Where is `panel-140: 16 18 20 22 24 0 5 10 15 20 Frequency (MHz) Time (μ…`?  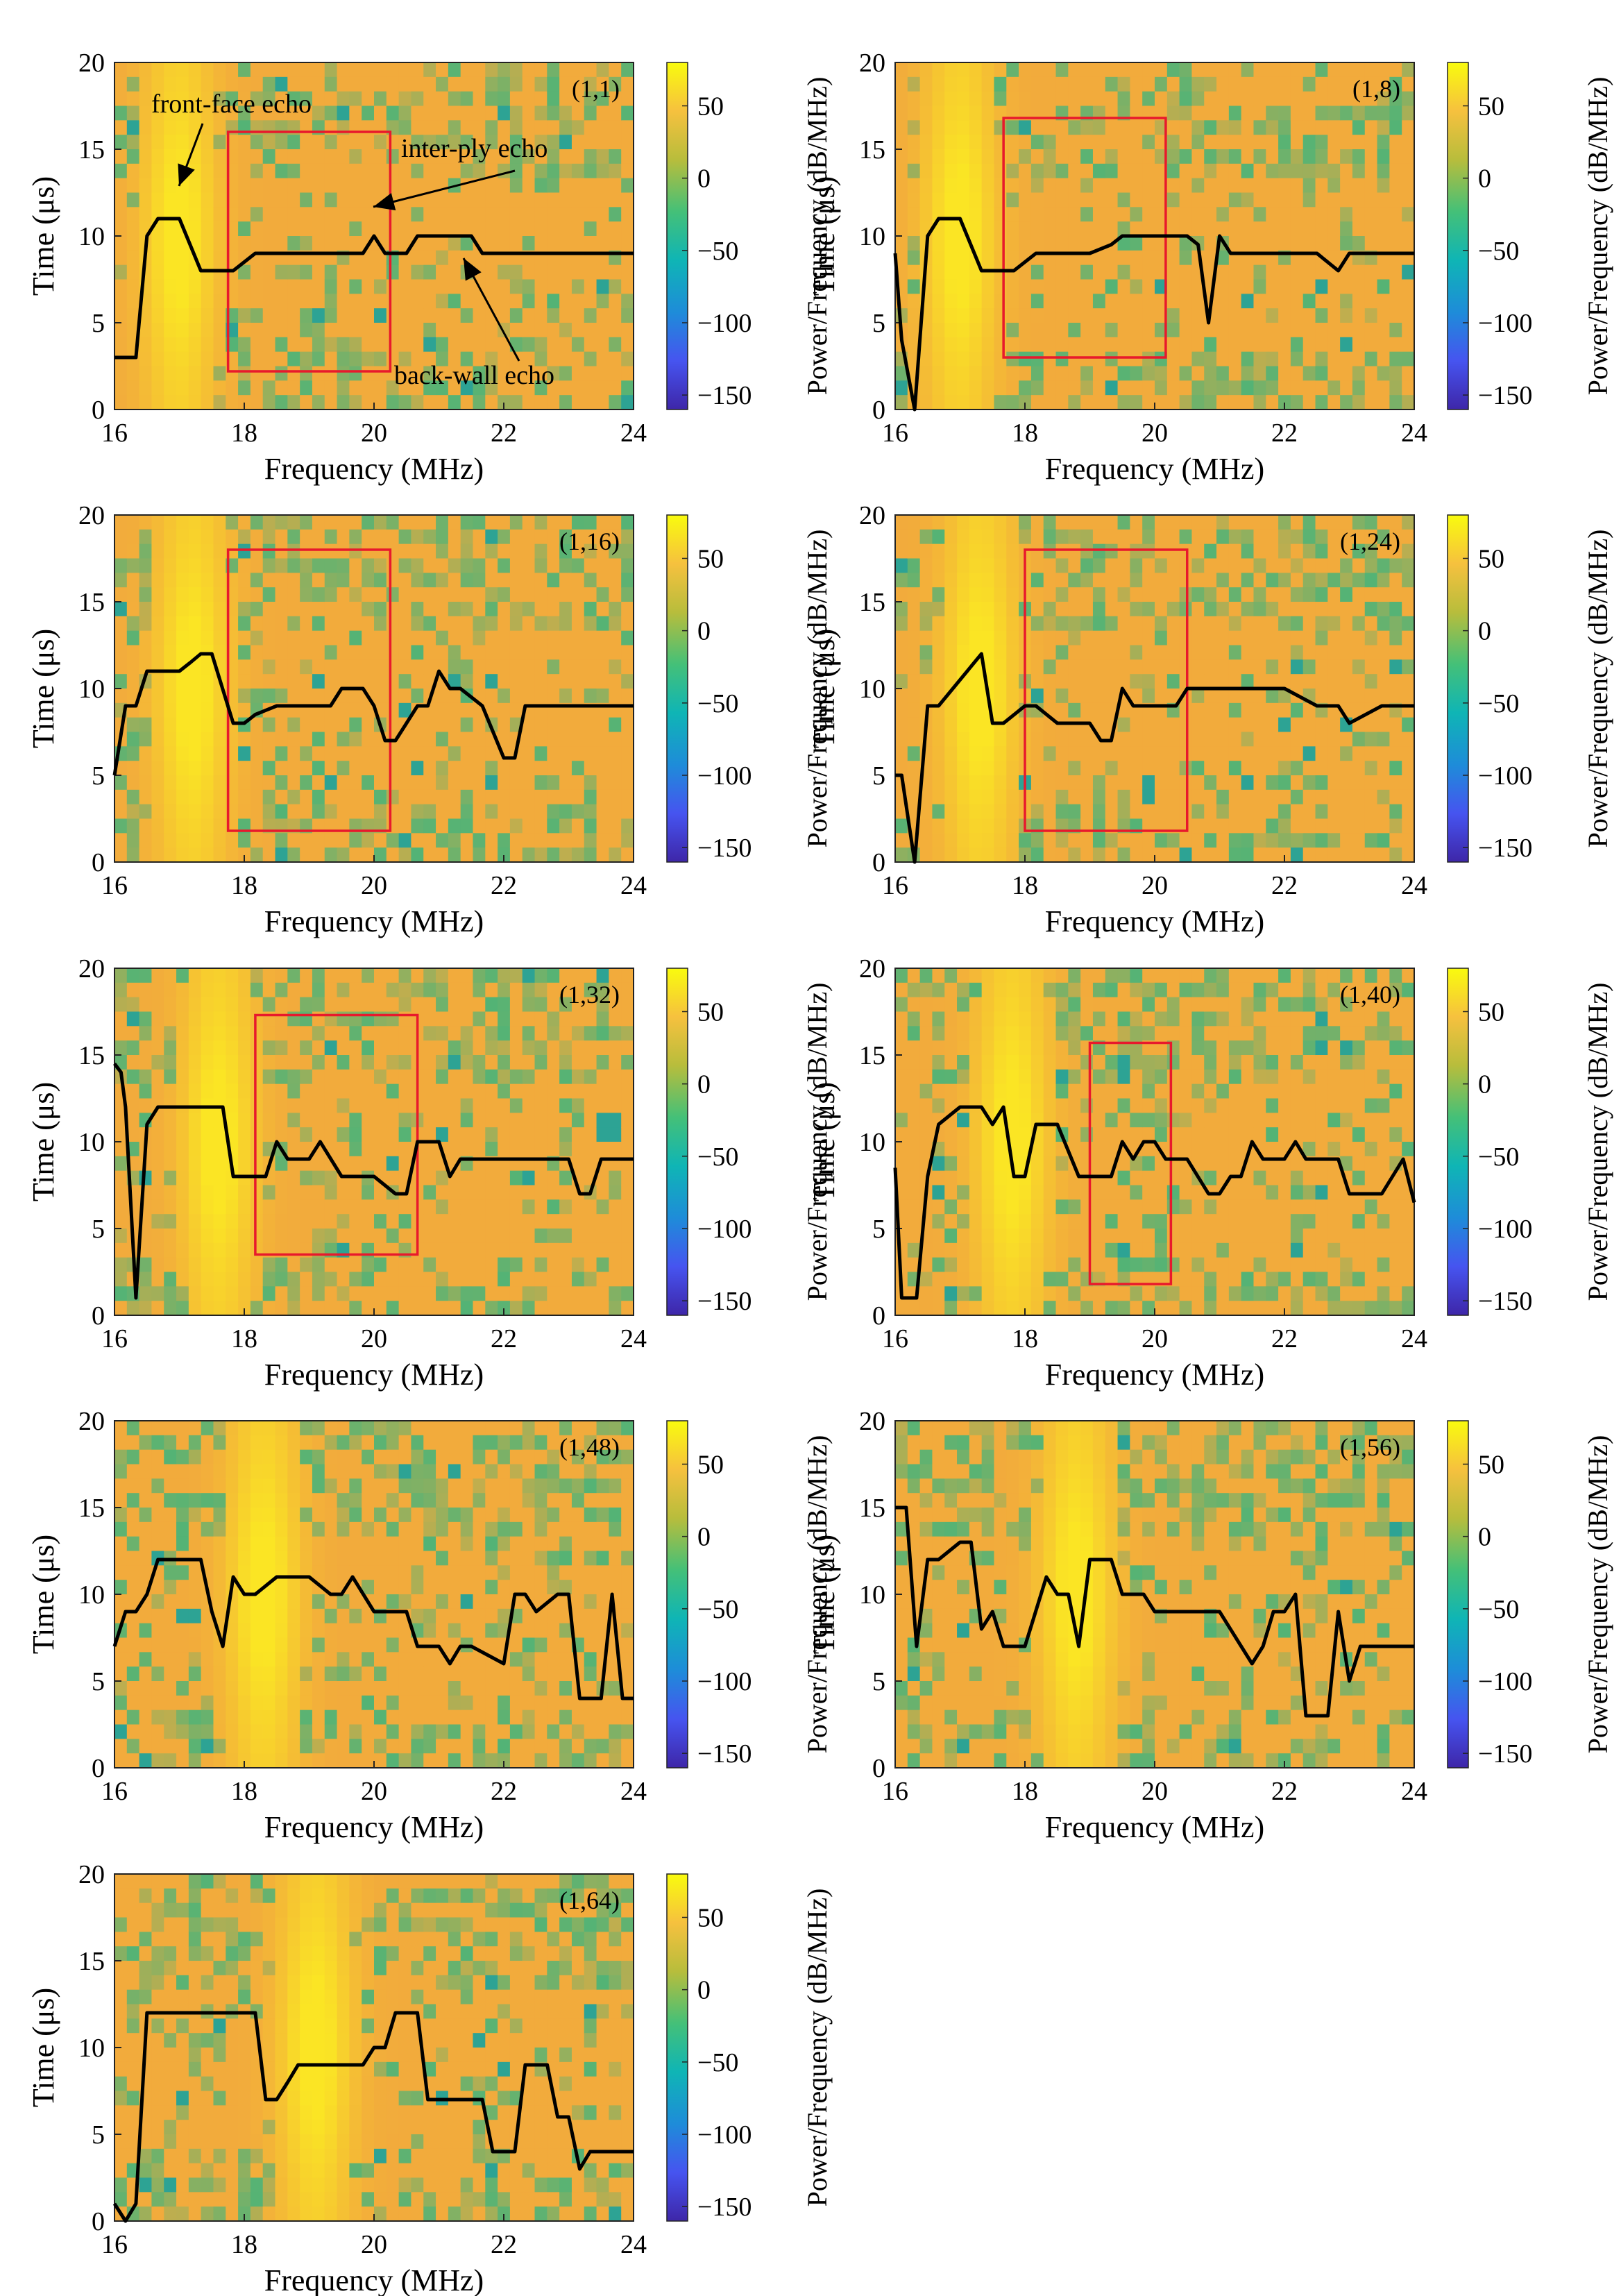
panel-140: 16 18 20 22 24 0 5 10 15 20 Frequency (MHz) Time (μ… is located at coordinates (1210, 1173).